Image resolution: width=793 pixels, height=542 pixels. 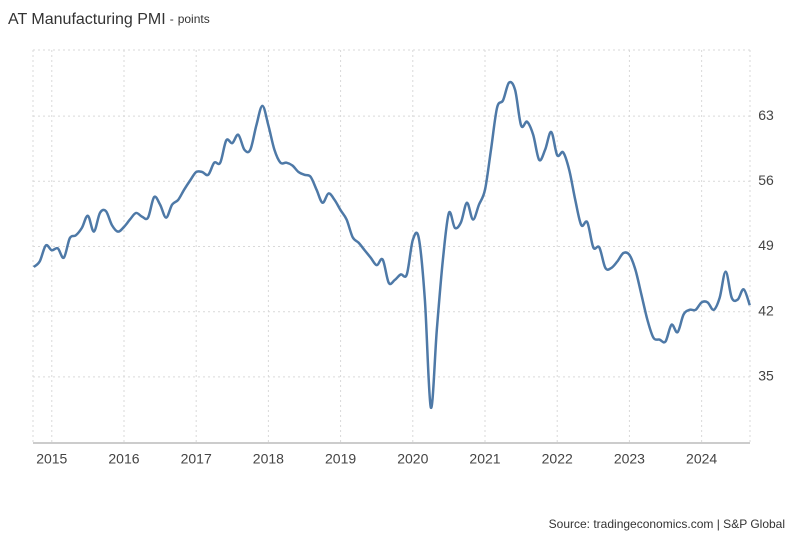 What do you see at coordinates (766, 310) in the screenshot?
I see `y-tick-label: 42` at bounding box center [766, 310].